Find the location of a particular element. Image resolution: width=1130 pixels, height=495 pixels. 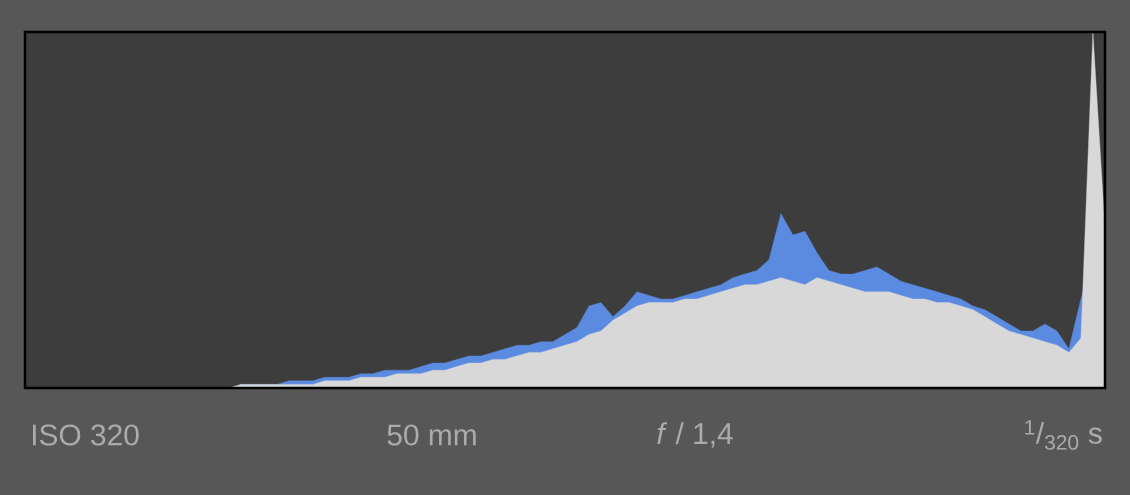

text: ISO 320 is located at coordinates (85, 435).